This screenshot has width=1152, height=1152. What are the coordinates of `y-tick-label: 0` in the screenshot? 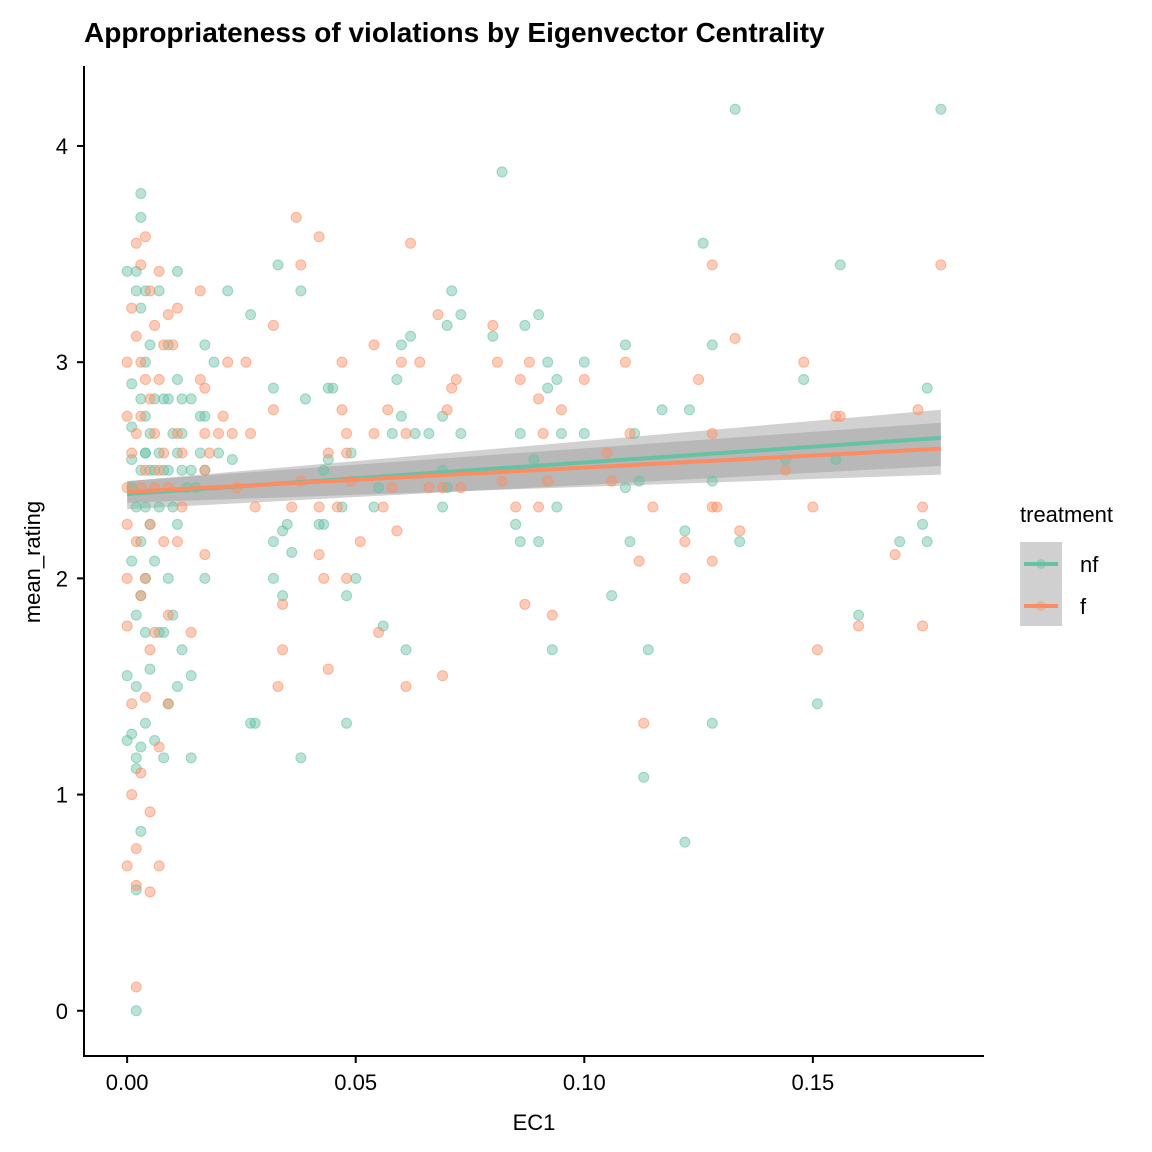 It's located at (62, 1011).